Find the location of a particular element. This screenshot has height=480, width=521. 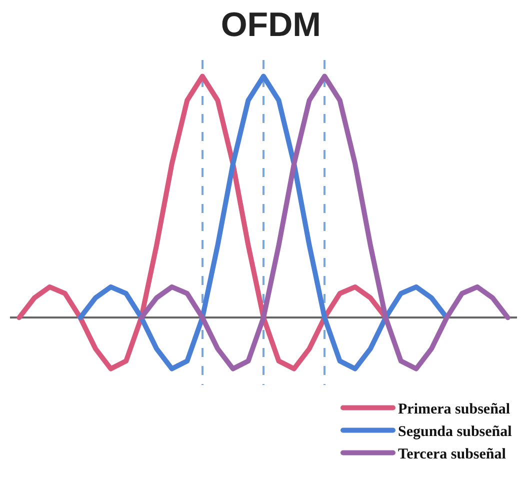

legend-label: Tercera subseñal is located at coordinates (452, 454).